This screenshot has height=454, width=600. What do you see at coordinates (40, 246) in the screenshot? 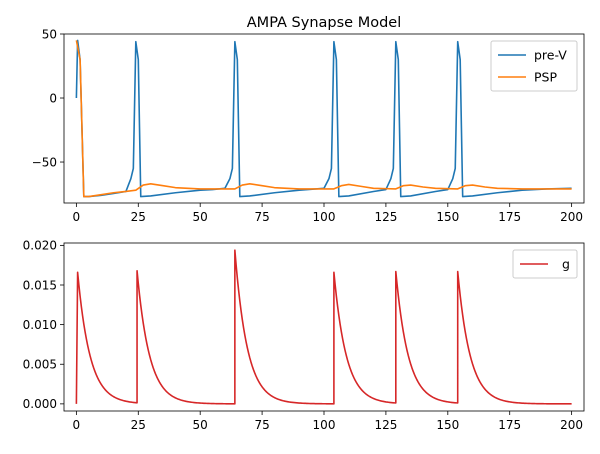
I see `y-tick-label: 0.020` at bounding box center [40, 246].